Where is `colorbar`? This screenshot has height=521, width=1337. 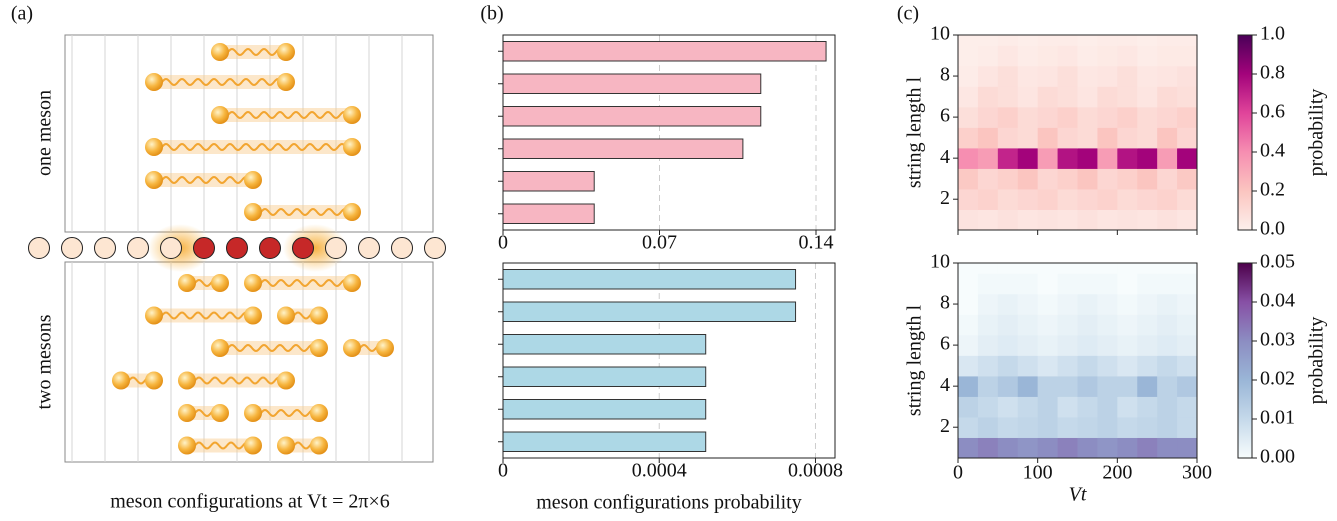 colorbar is located at coordinates (1245, 360).